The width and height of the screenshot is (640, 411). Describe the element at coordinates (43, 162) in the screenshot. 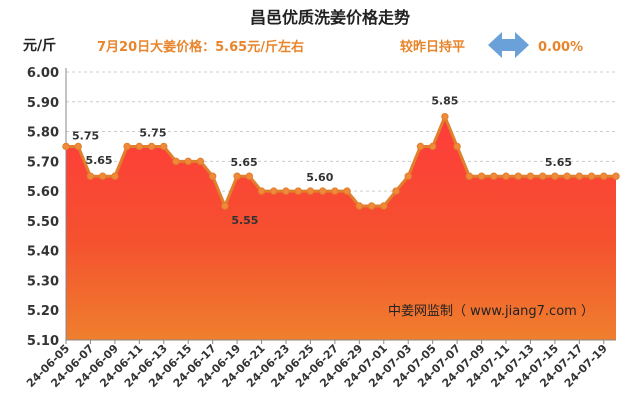

I see `y-tick-label: 5.70` at that location.